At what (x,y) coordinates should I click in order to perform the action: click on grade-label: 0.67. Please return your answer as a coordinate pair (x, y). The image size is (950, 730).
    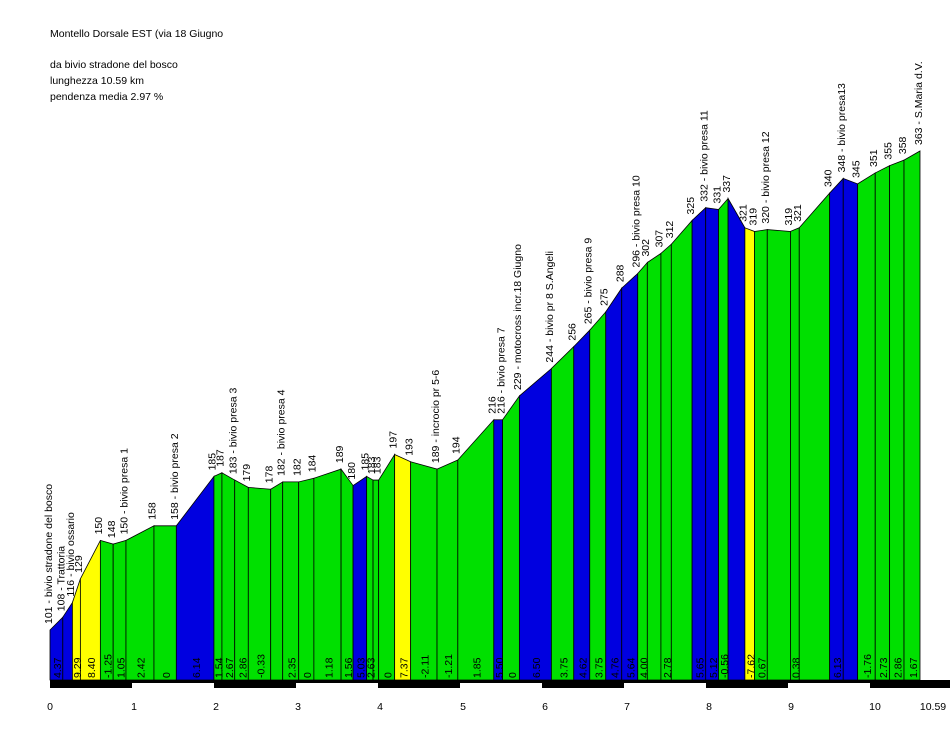
    Looking at the image, I should click on (763, 667).